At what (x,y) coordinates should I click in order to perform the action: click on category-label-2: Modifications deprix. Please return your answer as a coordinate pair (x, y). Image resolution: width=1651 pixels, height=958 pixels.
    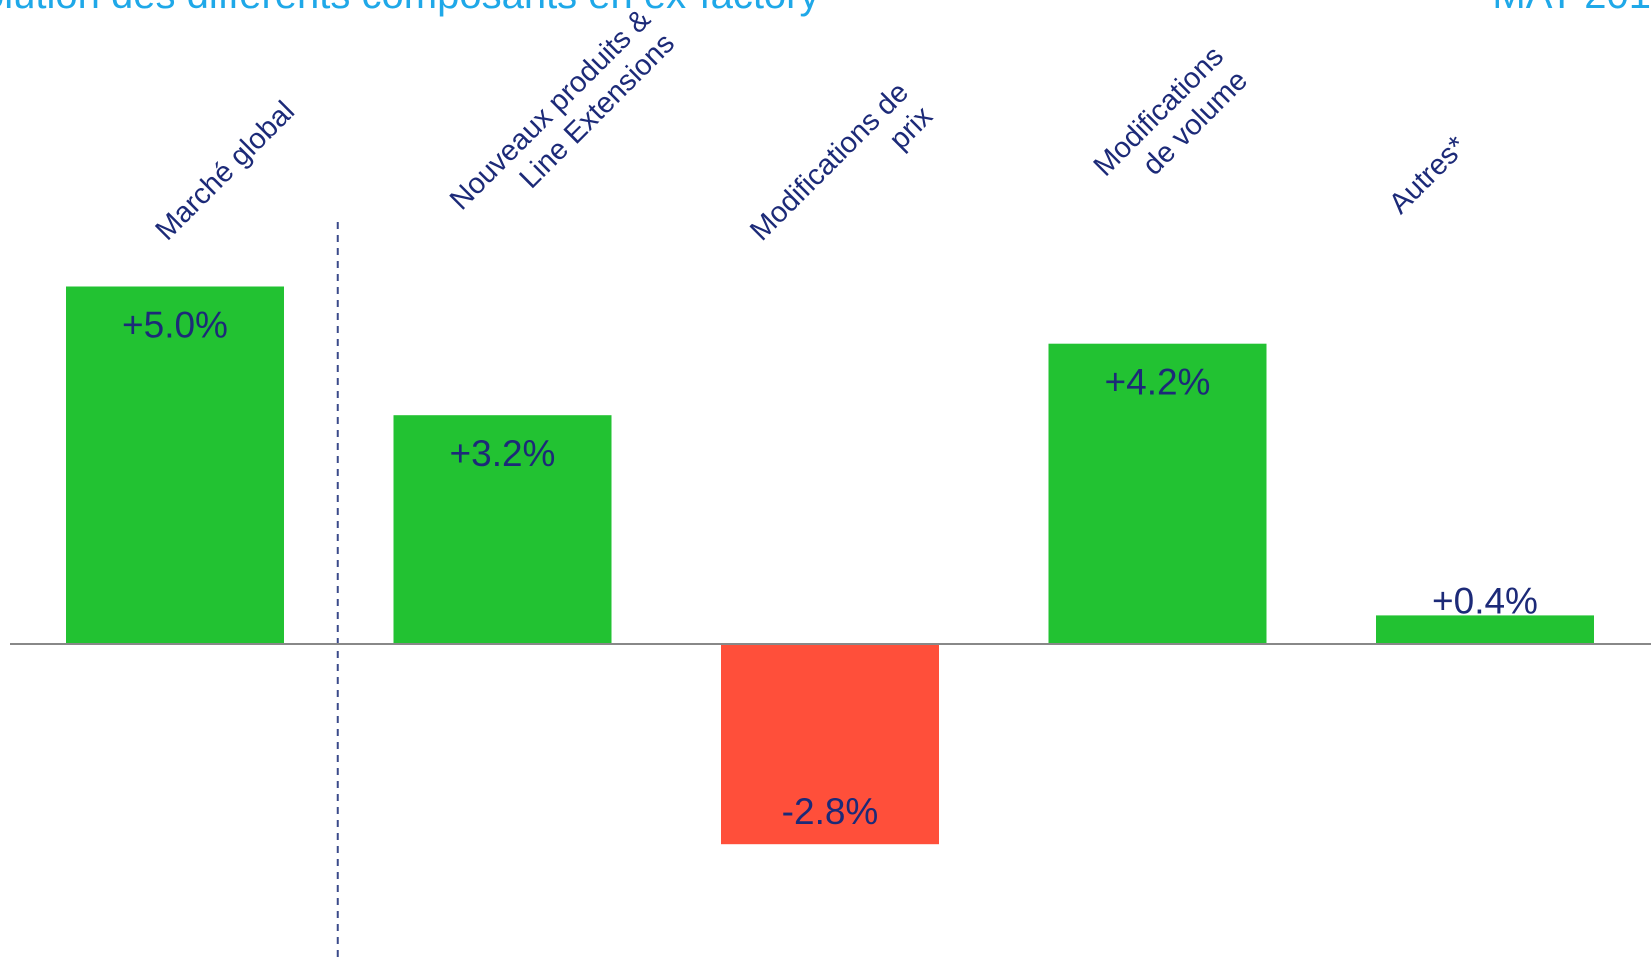
    Looking at the image, I should click on (841, 173).